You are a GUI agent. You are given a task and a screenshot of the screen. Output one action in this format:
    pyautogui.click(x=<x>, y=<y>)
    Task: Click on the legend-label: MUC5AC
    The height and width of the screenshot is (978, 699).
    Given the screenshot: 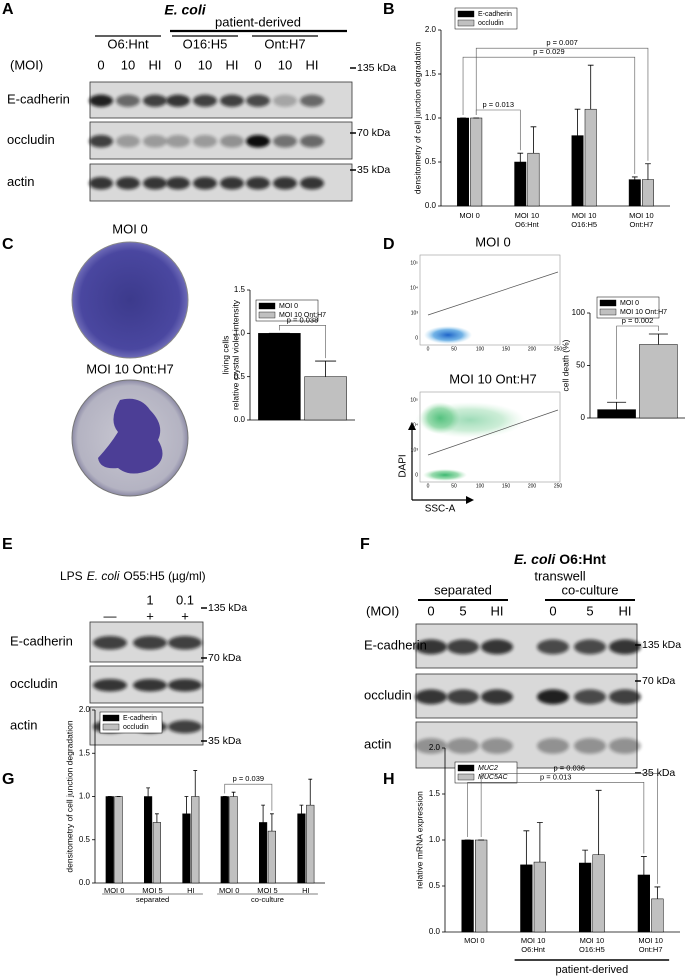 What is the action you would take?
    pyautogui.click(x=493, y=777)
    